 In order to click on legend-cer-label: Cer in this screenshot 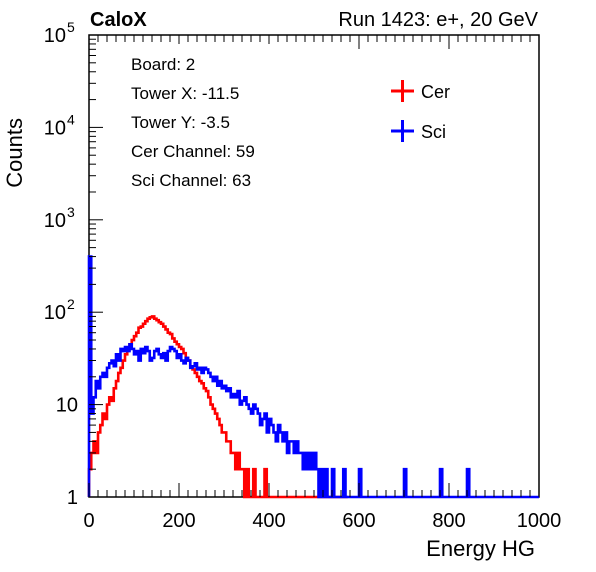, I will do `click(435, 92)`.